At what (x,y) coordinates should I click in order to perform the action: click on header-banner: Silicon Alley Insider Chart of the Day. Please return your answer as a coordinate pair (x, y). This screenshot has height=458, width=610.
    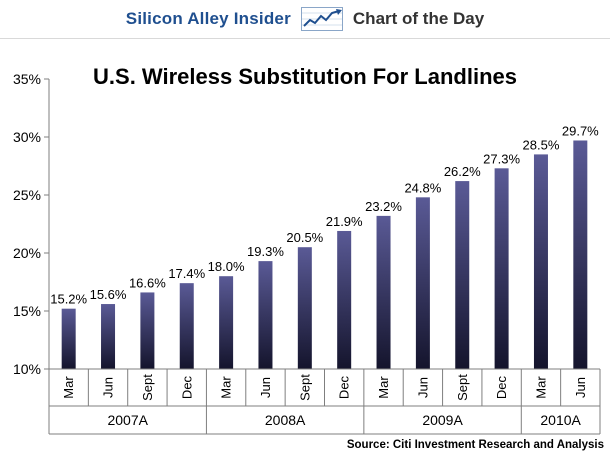
    Looking at the image, I should click on (305, 19).